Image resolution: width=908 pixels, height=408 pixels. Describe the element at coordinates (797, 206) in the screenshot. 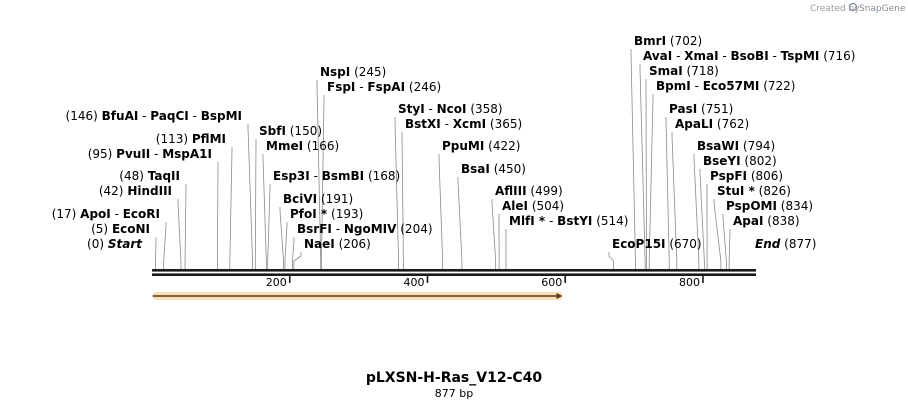

I see `site-position: (834)` at that location.